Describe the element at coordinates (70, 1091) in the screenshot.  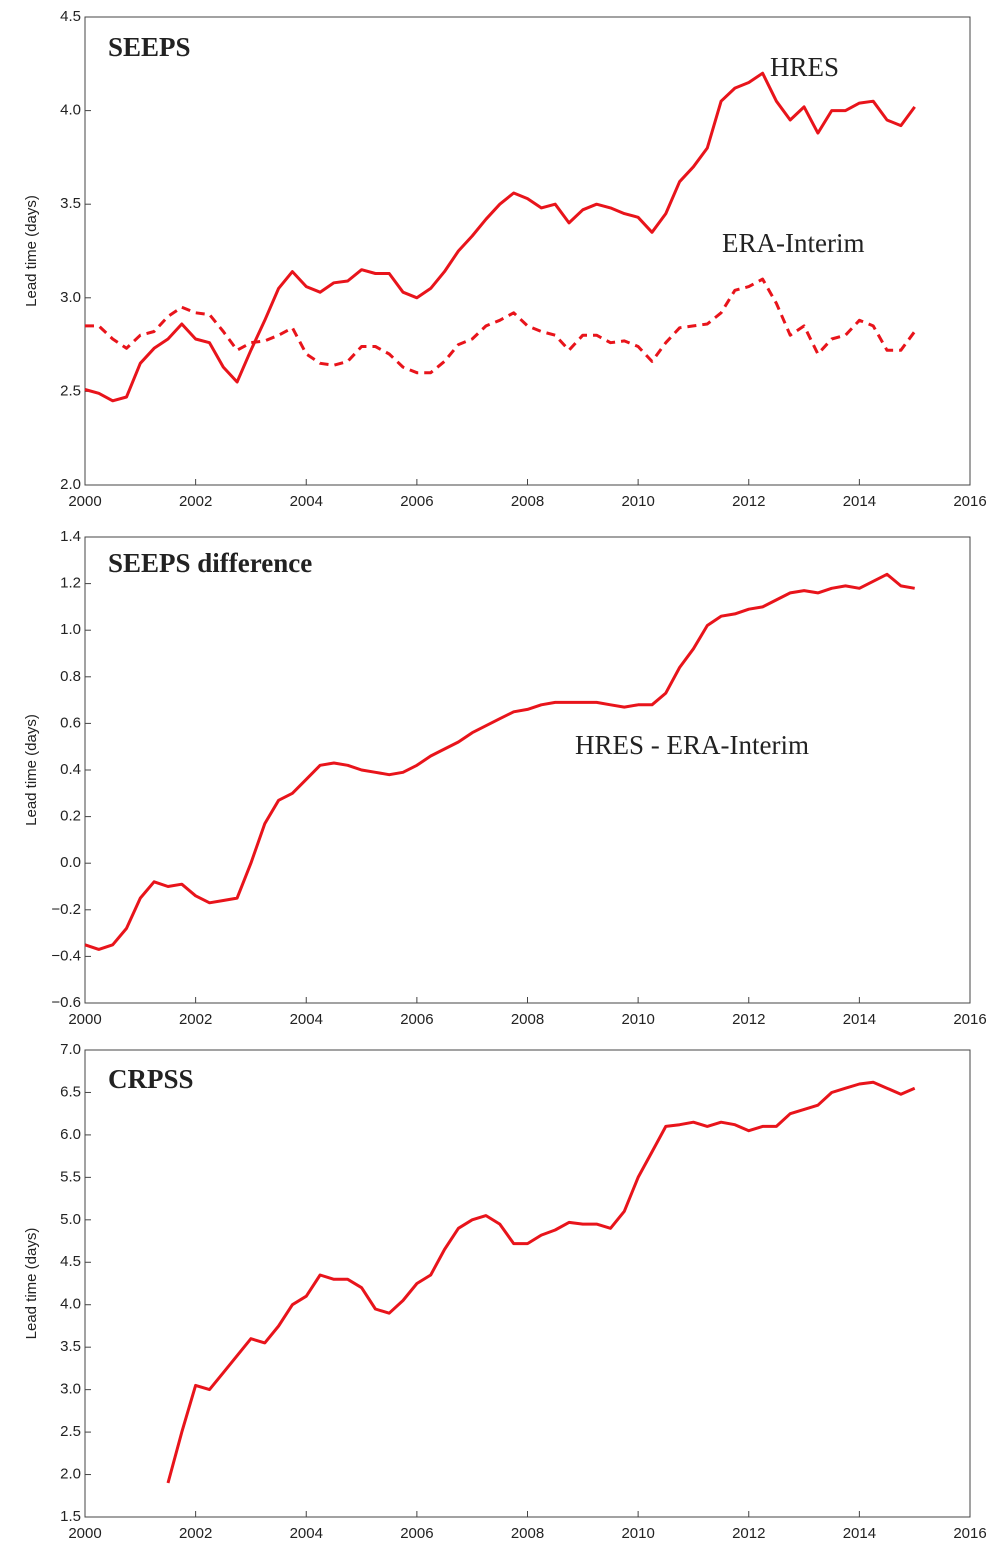
I see `y-tick-label: 6.5` at that location.